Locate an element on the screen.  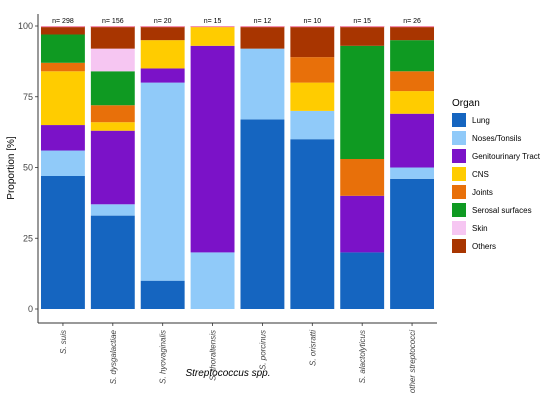
legend-swatch-genitourinary-tract is located at coordinates (459, 156).